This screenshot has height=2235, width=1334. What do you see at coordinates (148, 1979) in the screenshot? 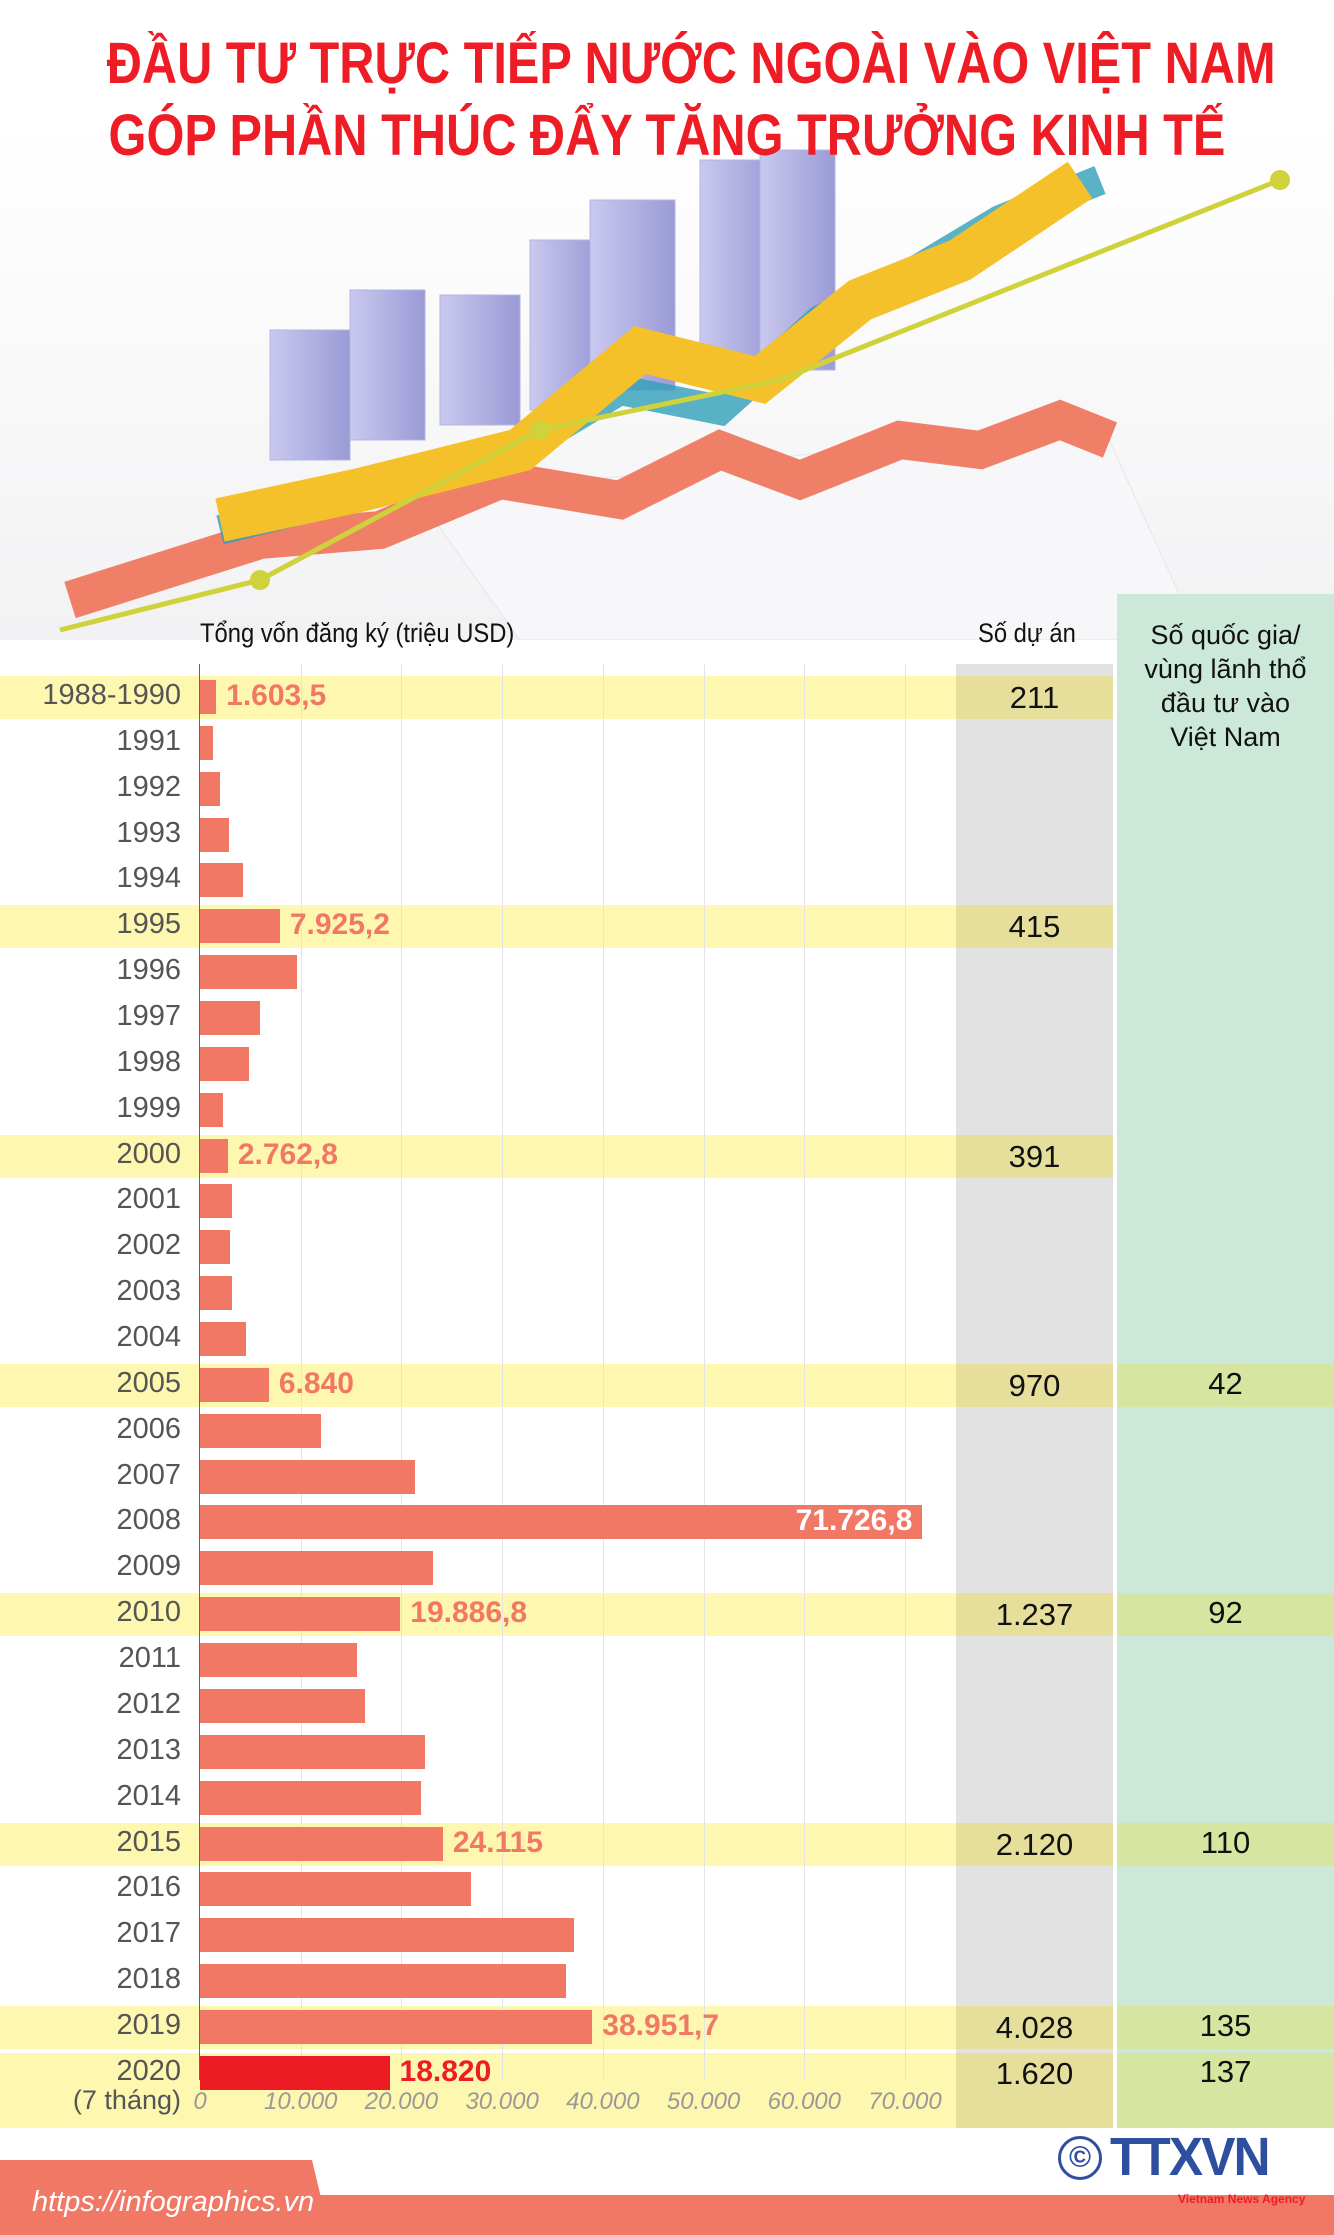
I see `year-label: 2018` at bounding box center [148, 1979].